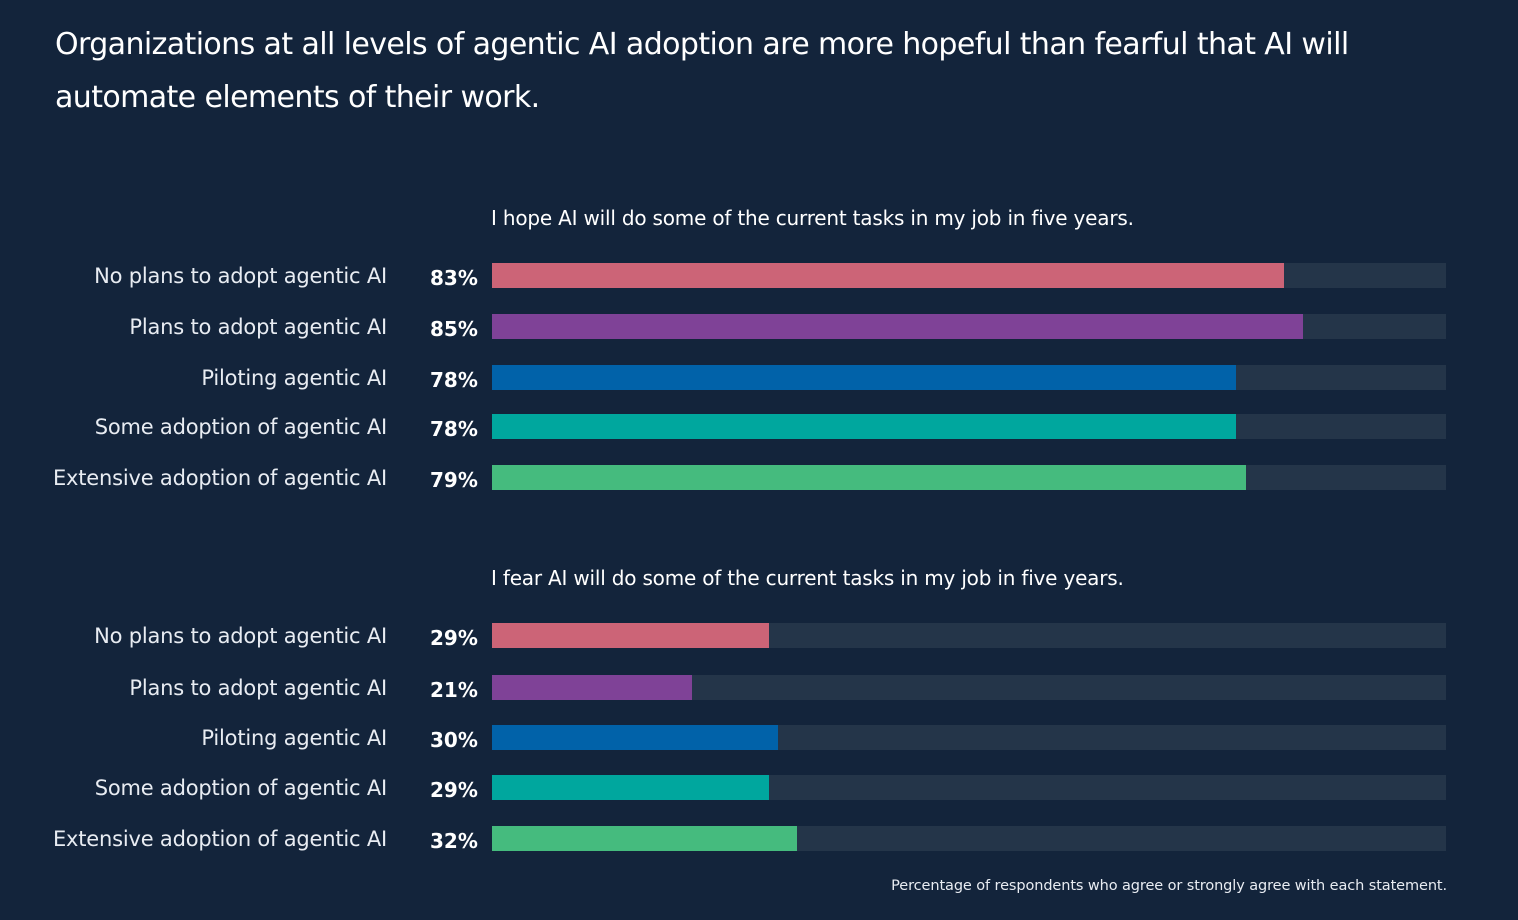 Image resolution: width=1518 pixels, height=920 pixels. I want to click on value-label: 30%, so click(454, 740).